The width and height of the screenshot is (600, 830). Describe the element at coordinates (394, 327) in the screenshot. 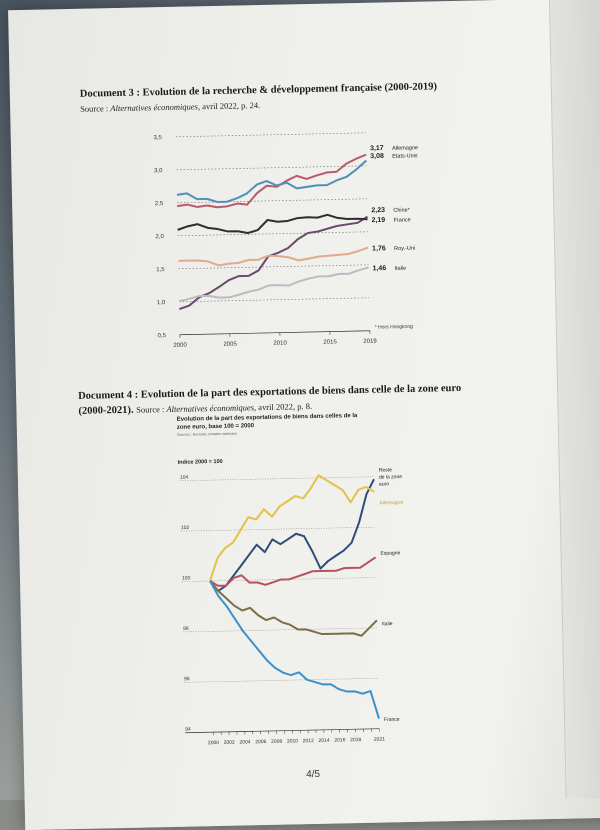

I see `footnote: * Hors Hongkong` at that location.